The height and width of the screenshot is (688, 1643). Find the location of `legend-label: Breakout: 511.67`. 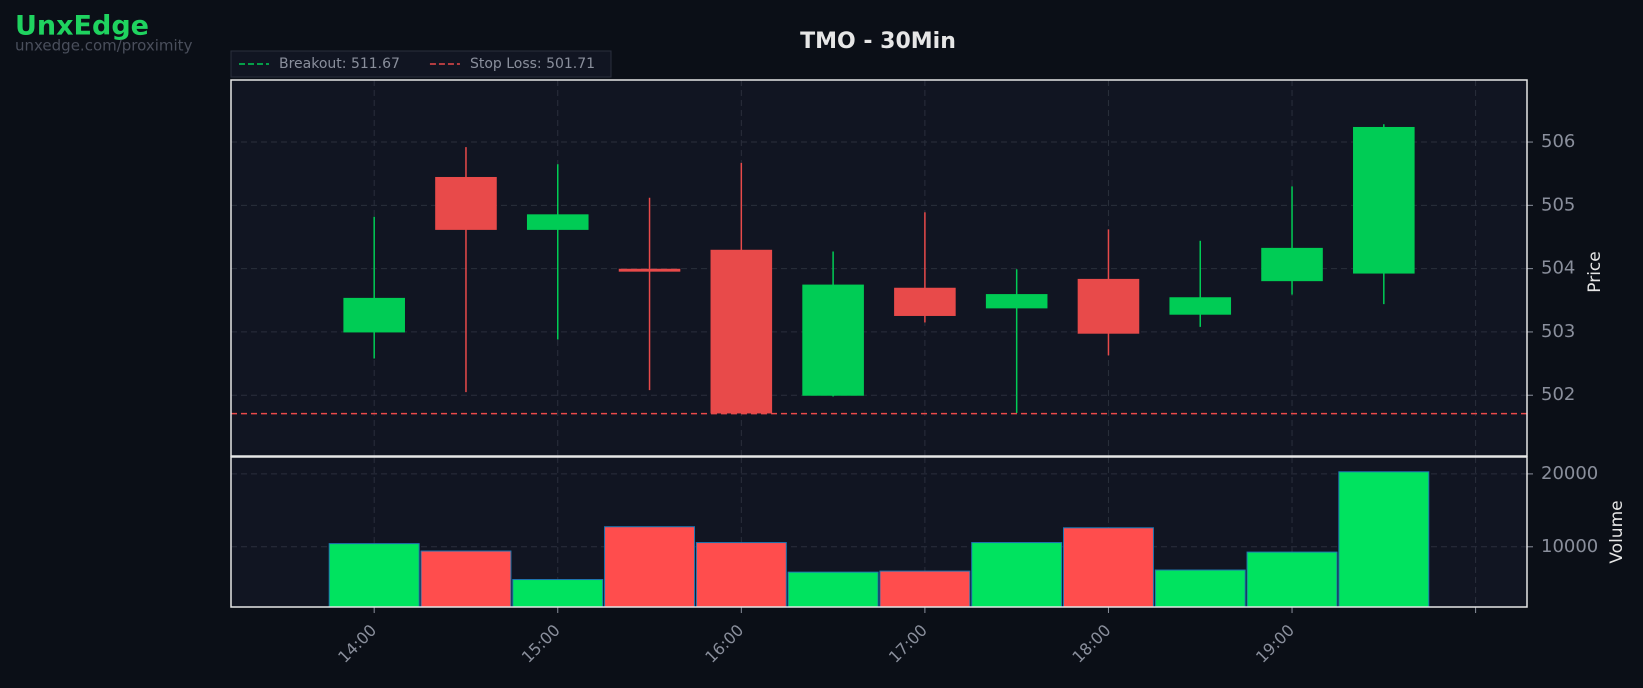

legend-label: Breakout: 511.67 is located at coordinates (339, 64).